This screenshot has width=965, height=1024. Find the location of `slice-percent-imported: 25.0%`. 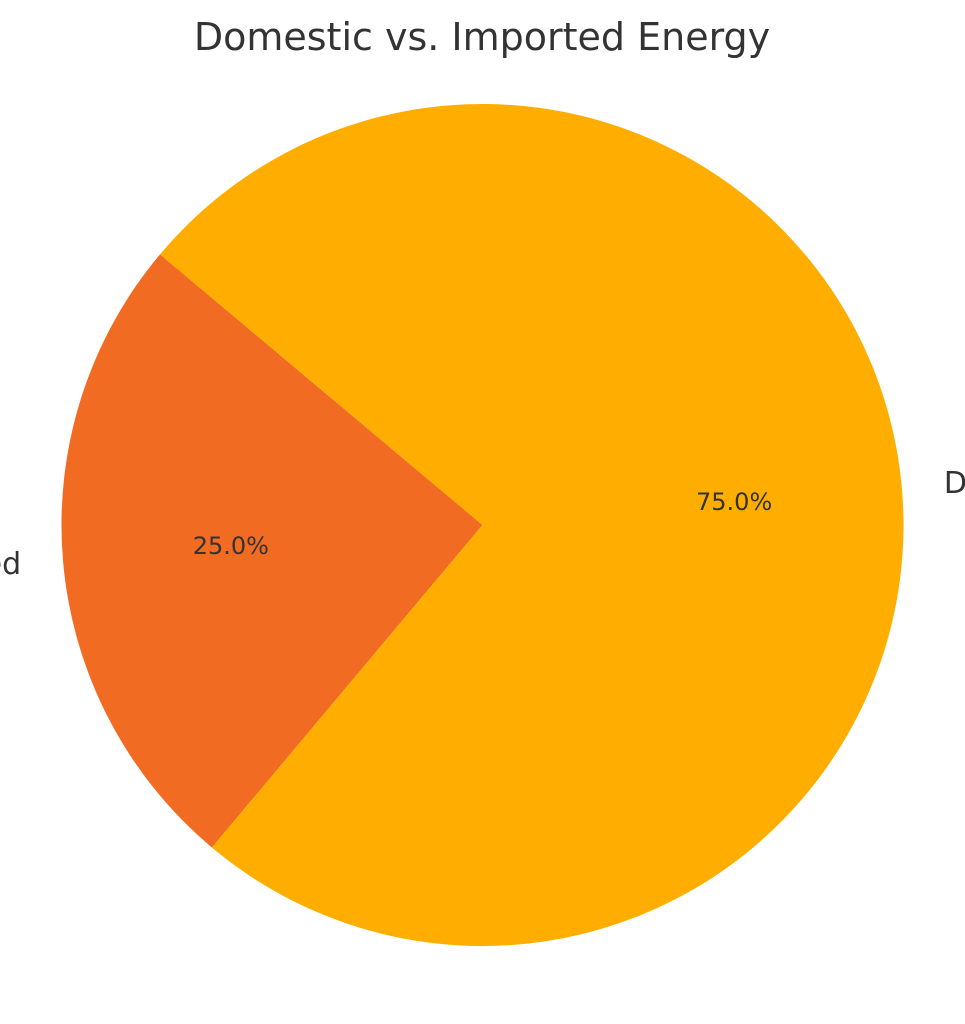

slice-percent-imported: 25.0% is located at coordinates (231, 546).